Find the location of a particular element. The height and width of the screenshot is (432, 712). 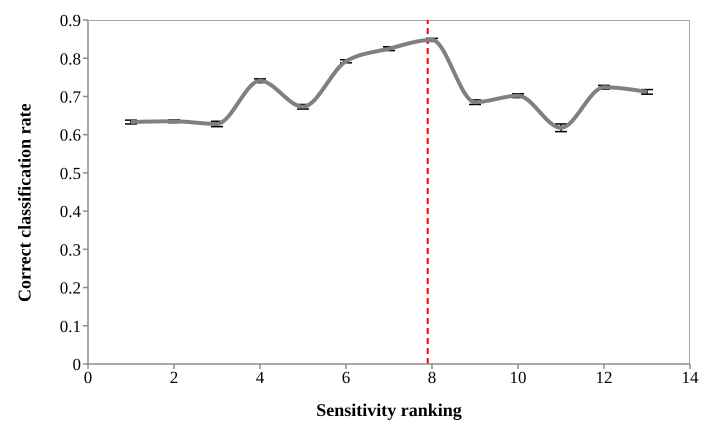

x-tick-label: 14 is located at coordinates (690, 378).